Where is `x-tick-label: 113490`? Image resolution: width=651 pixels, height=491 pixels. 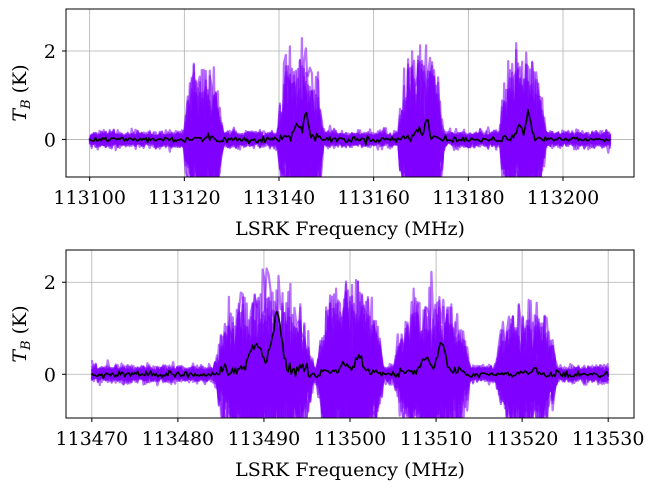
x-tick-label: 113490 is located at coordinates (264, 439).